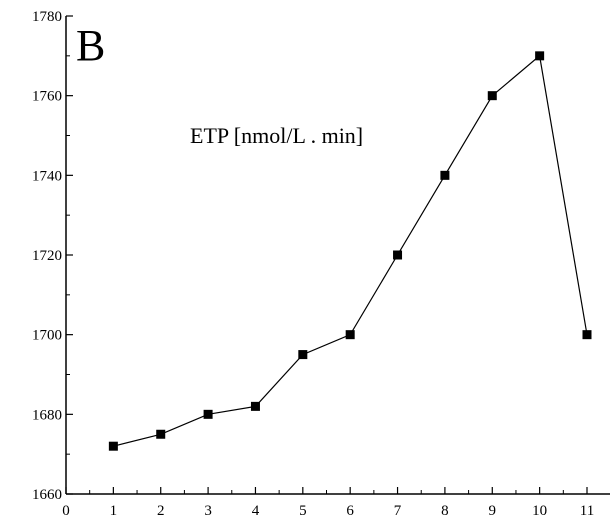 Image resolution: width=610 pixels, height=531 pixels. What do you see at coordinates (47, 17) in the screenshot?
I see `y-tick-label: 1780` at bounding box center [47, 17].